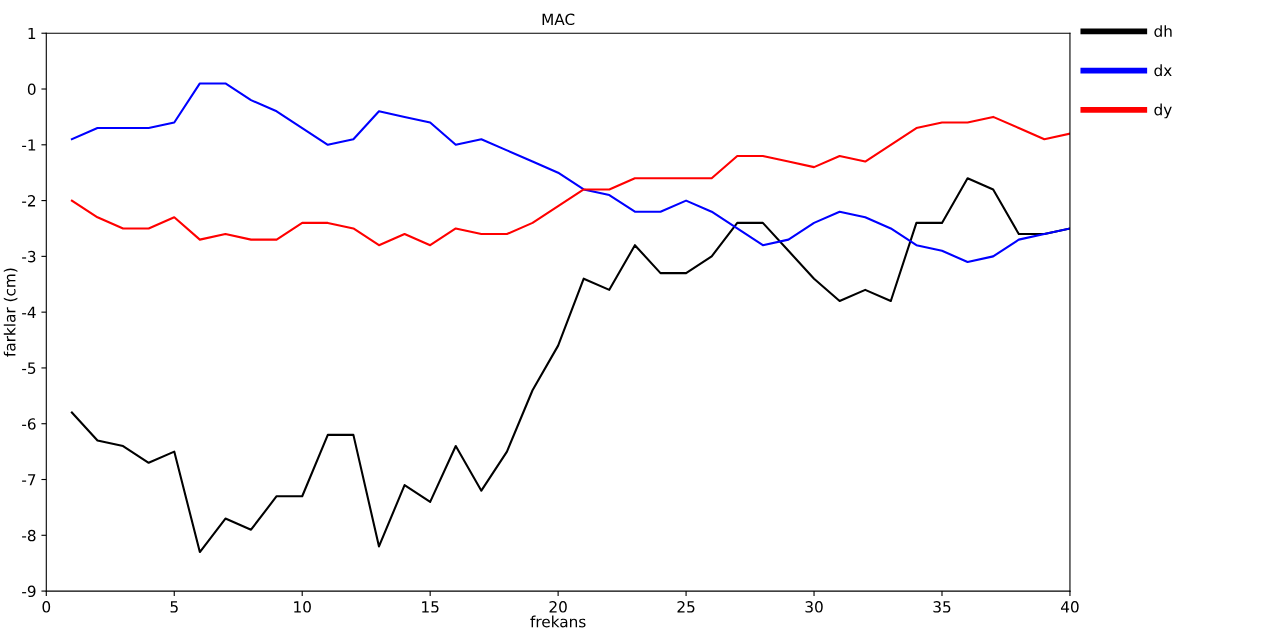 This screenshot has width=1286, height=639. Describe the element at coordinates (31, 89) in the screenshot. I see `y-tick-label: 0` at that location.